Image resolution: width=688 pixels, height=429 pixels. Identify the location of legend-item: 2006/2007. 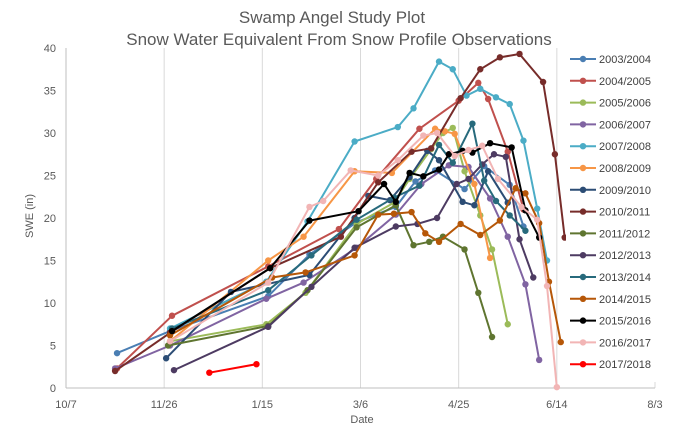
(610, 125).